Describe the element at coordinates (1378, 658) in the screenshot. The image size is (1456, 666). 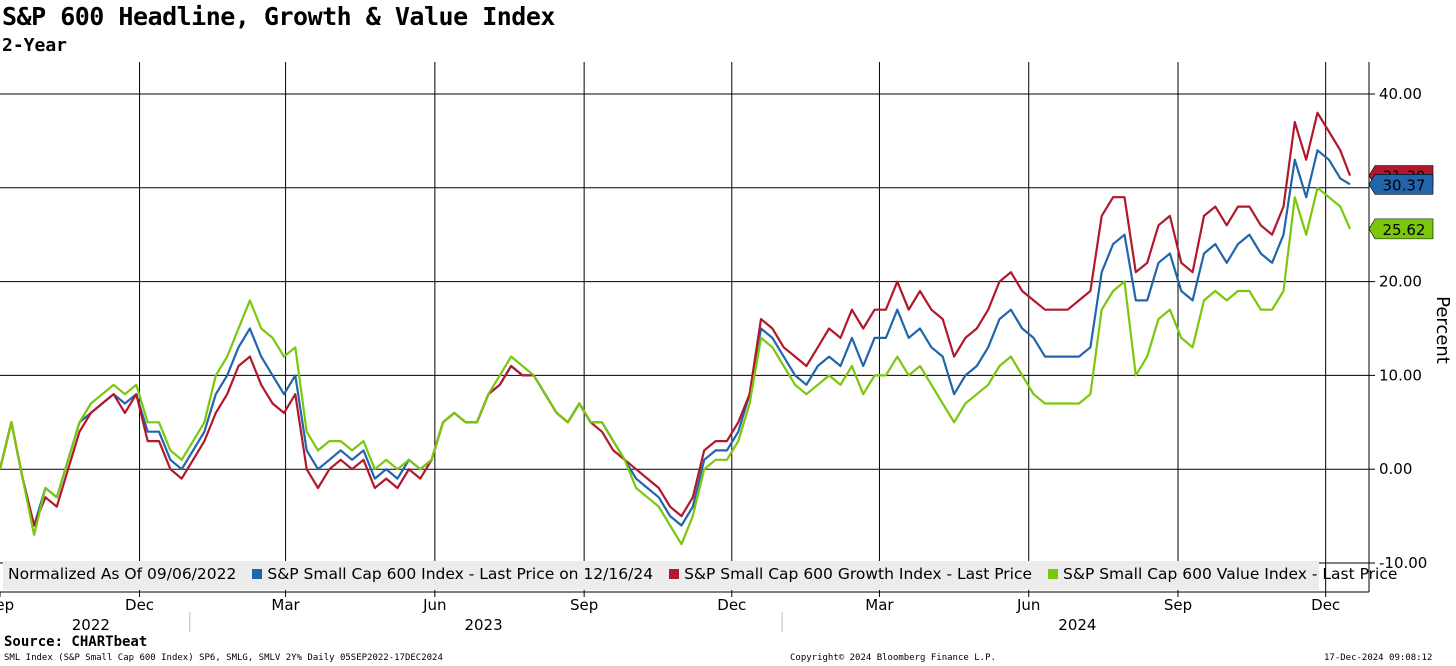
I see `footer-timestamp: 17-Dec-2024 09:08:12` at that location.